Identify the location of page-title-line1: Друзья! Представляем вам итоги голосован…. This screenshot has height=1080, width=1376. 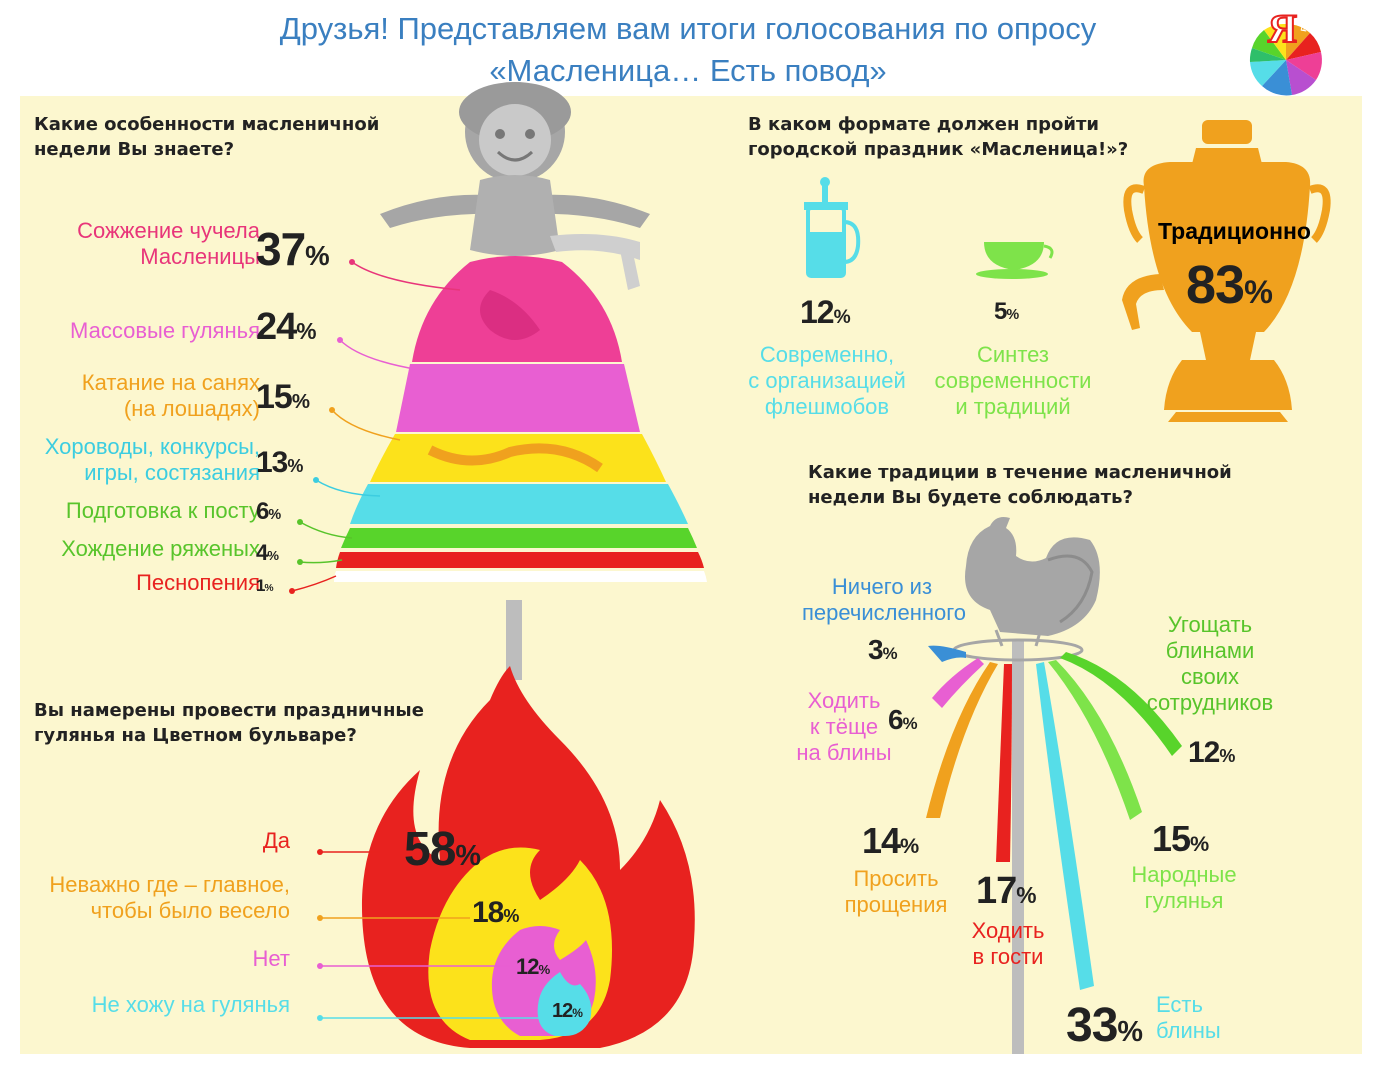
(688, 28).